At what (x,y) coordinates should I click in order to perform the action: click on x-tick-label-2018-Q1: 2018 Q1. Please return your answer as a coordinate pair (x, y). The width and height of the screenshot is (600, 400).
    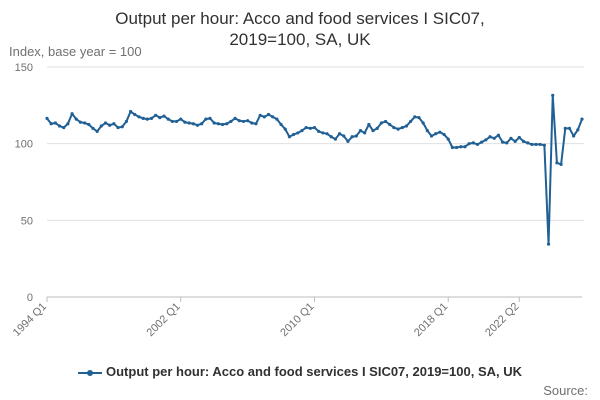
    Looking at the image, I should click on (431, 320).